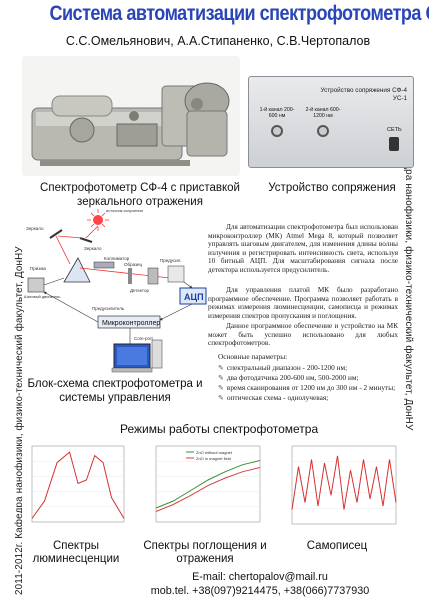 This screenshot has width=429, height=604. Describe the element at coordinates (176, 312) in the screenshot. I see `adc-mcu-link` at that location.